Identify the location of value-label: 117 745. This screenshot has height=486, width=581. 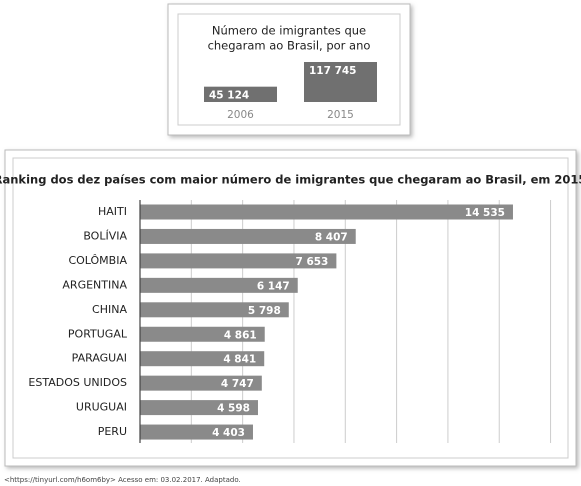
(333, 71).